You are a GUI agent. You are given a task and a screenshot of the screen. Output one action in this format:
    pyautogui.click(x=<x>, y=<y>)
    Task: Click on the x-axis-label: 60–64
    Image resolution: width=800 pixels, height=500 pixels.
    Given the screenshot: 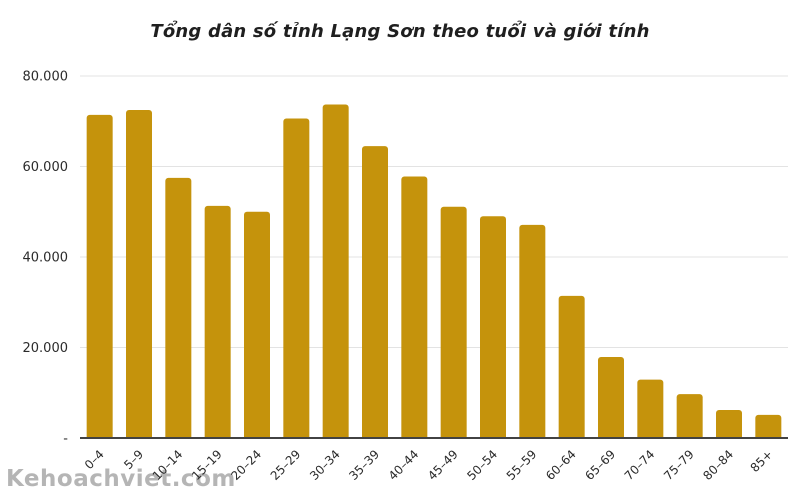 What is the action you would take?
    pyautogui.click(x=561, y=465)
    